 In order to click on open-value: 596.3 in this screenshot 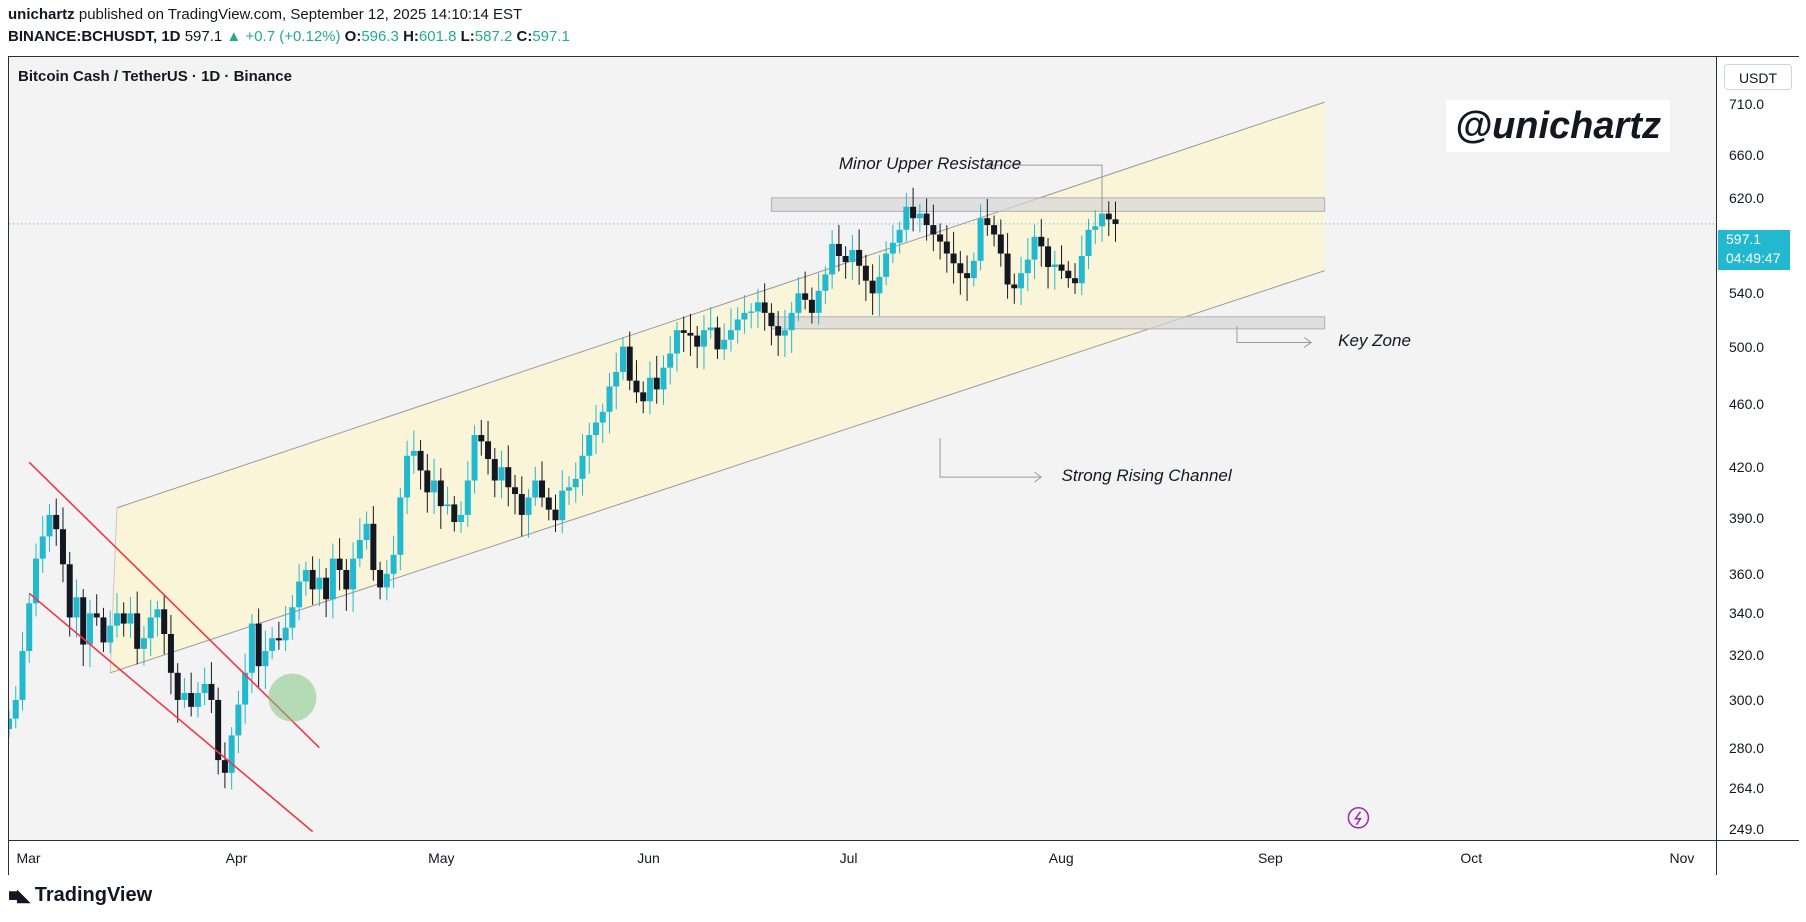, I will do `click(380, 36)`.